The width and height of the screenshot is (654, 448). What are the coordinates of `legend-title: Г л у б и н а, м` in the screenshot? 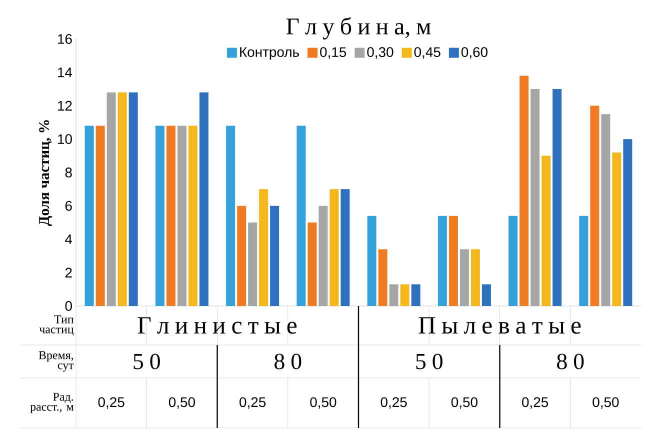 It's located at (358, 28).